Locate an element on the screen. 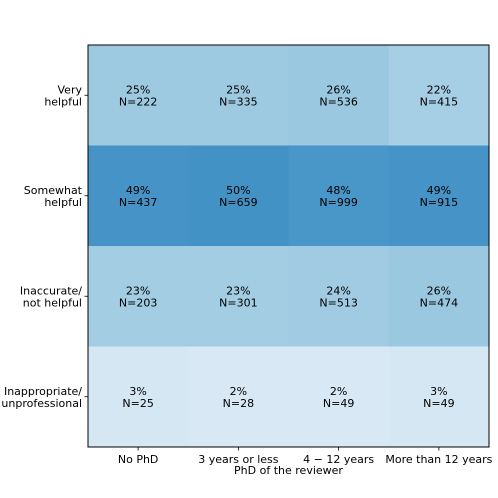  cell-count-label: N=536 is located at coordinates (338, 101).